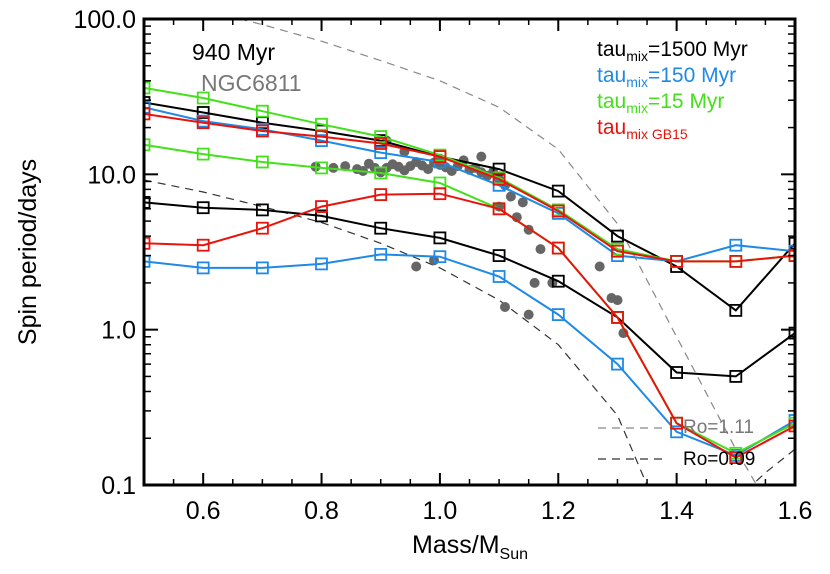  What do you see at coordinates (118, 486) in the screenshot?
I see `y-tick-label: 0.1` at bounding box center [118, 486].